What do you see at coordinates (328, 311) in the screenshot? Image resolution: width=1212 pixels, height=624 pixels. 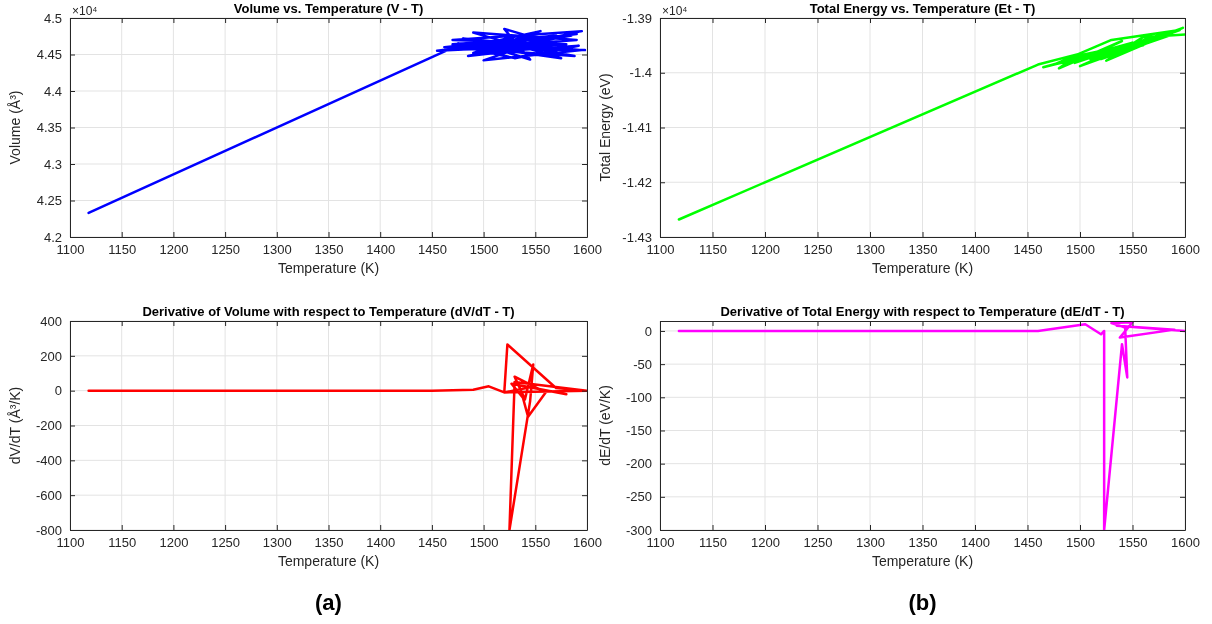 I see `chart-title: Derivative of Volume with respect to Temperature (dV/dT - T)` at bounding box center [328, 311].